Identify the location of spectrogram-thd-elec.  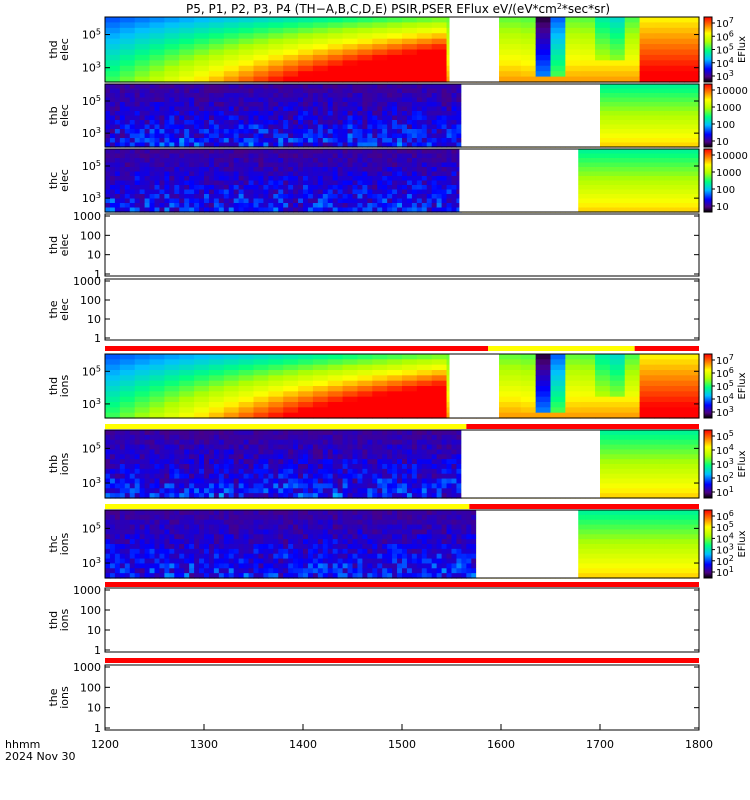
(402, 50).